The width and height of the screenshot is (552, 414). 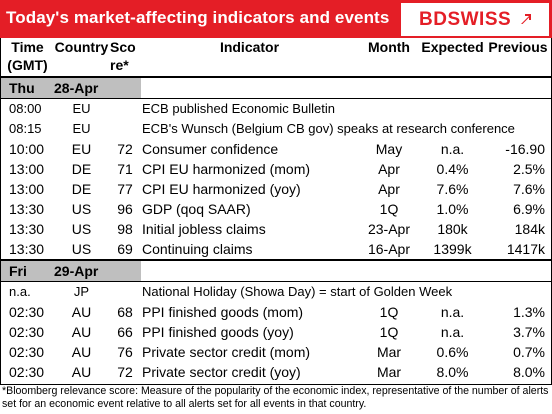 I want to click on col-header-indicator: Indicator, so click(x=249, y=47).